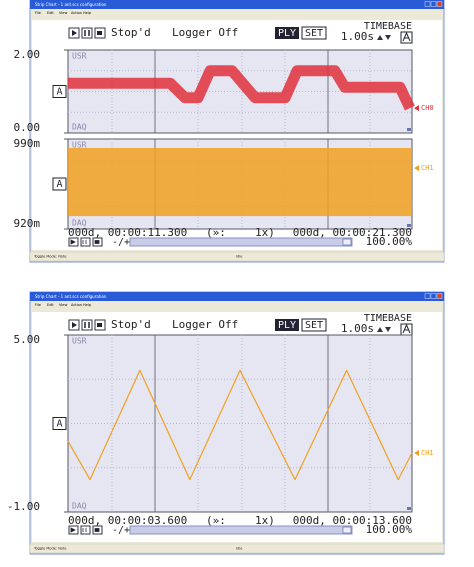 This screenshot has width=474, height=567. Describe the element at coordinates (352, 232) in the screenshot. I see `end-time: 000d, 00:00:21.300` at that location.